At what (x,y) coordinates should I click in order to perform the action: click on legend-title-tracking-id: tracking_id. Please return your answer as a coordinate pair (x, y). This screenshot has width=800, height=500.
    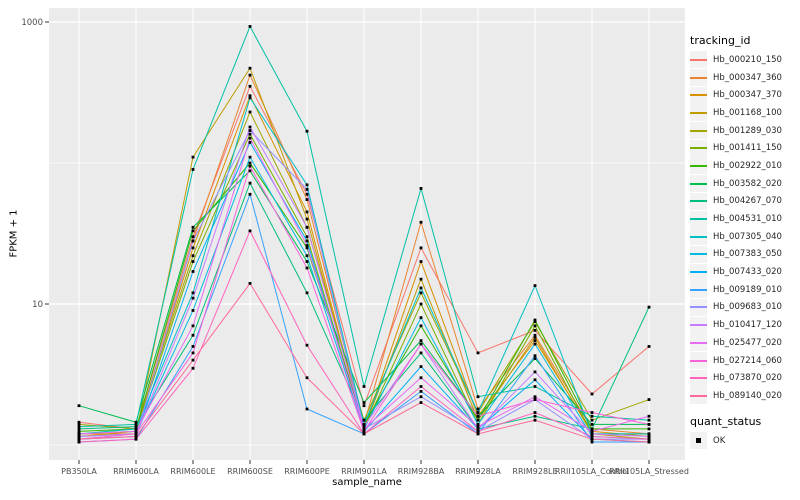
    Looking at the image, I should click on (720, 40).